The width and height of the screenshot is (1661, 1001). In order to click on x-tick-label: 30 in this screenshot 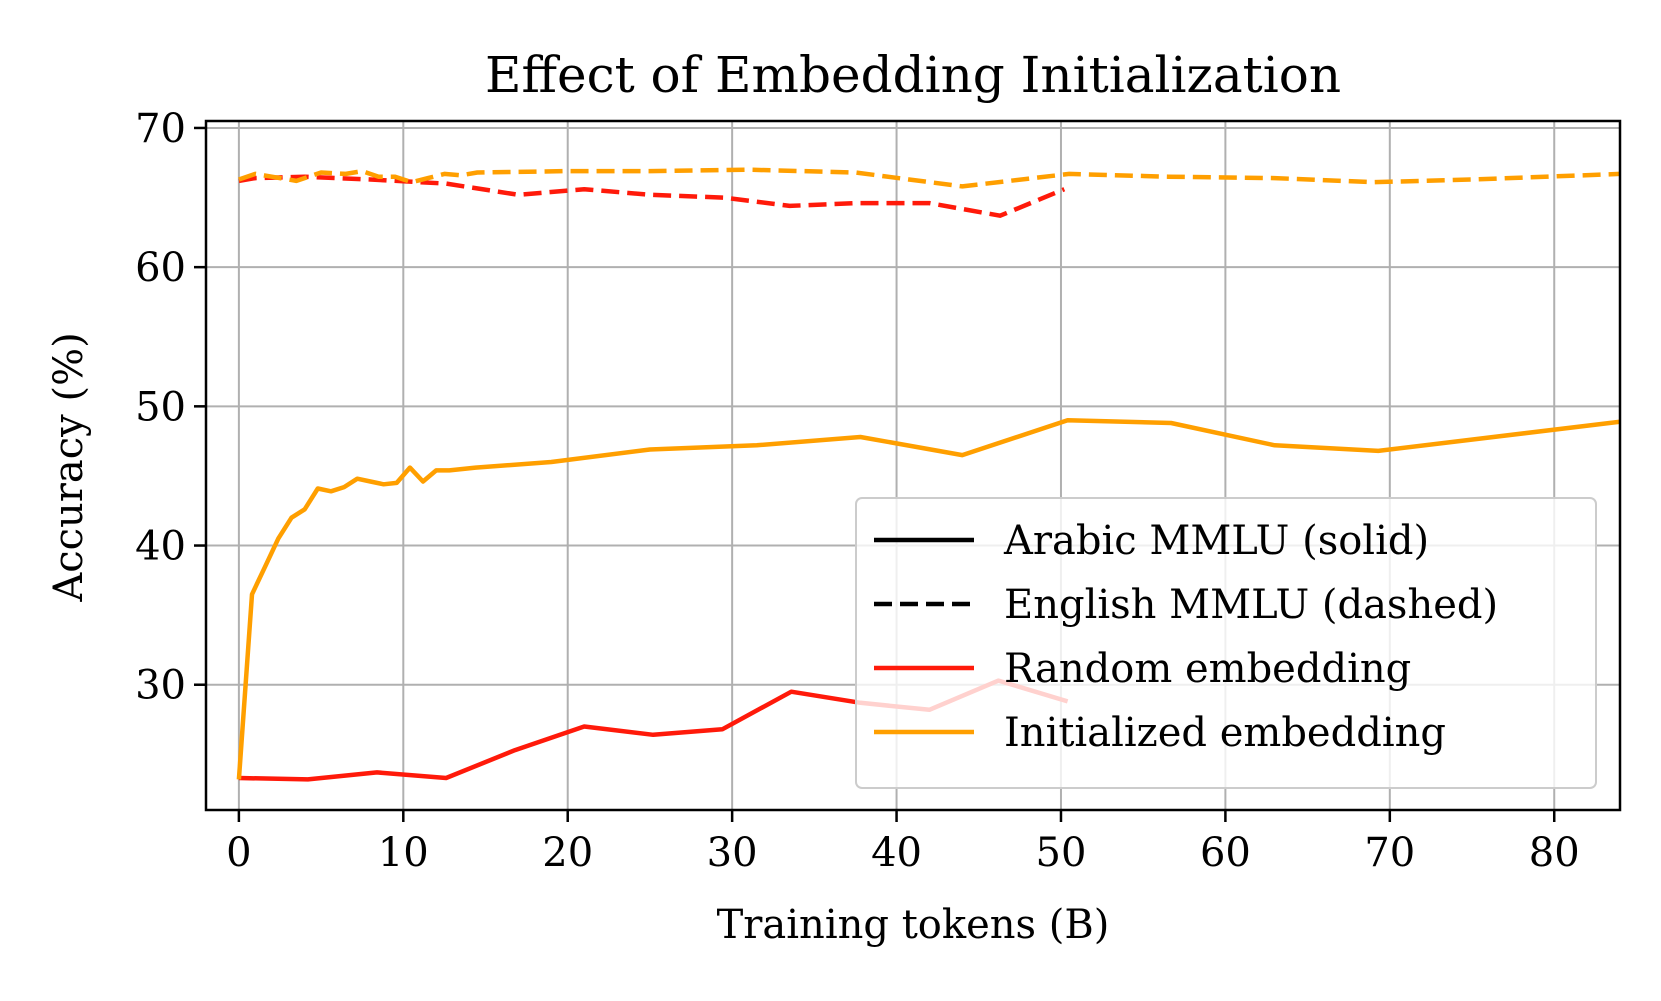, I will do `click(732, 853)`.